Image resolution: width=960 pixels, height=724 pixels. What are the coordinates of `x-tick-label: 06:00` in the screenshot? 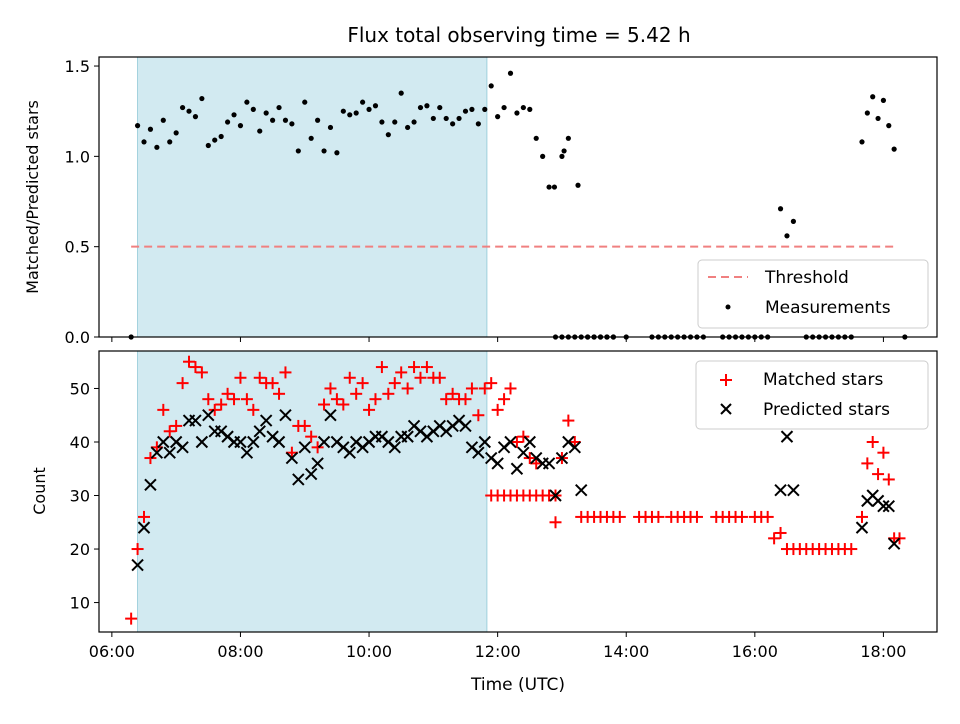 It's located at (112, 651).